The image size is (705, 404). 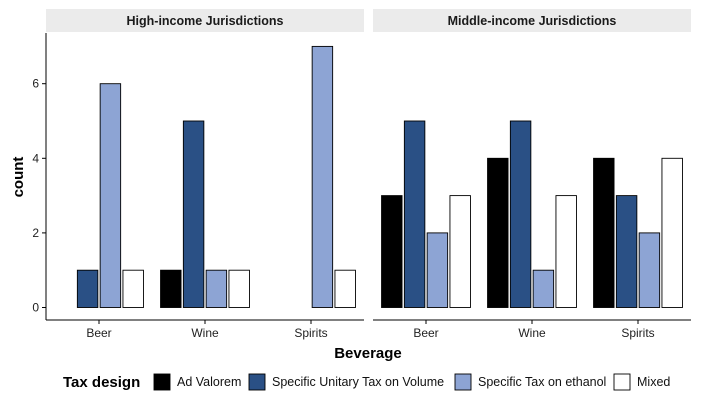 I want to click on strip-title-middle-income: Middle-income Jurisdictions, so click(x=532, y=21).